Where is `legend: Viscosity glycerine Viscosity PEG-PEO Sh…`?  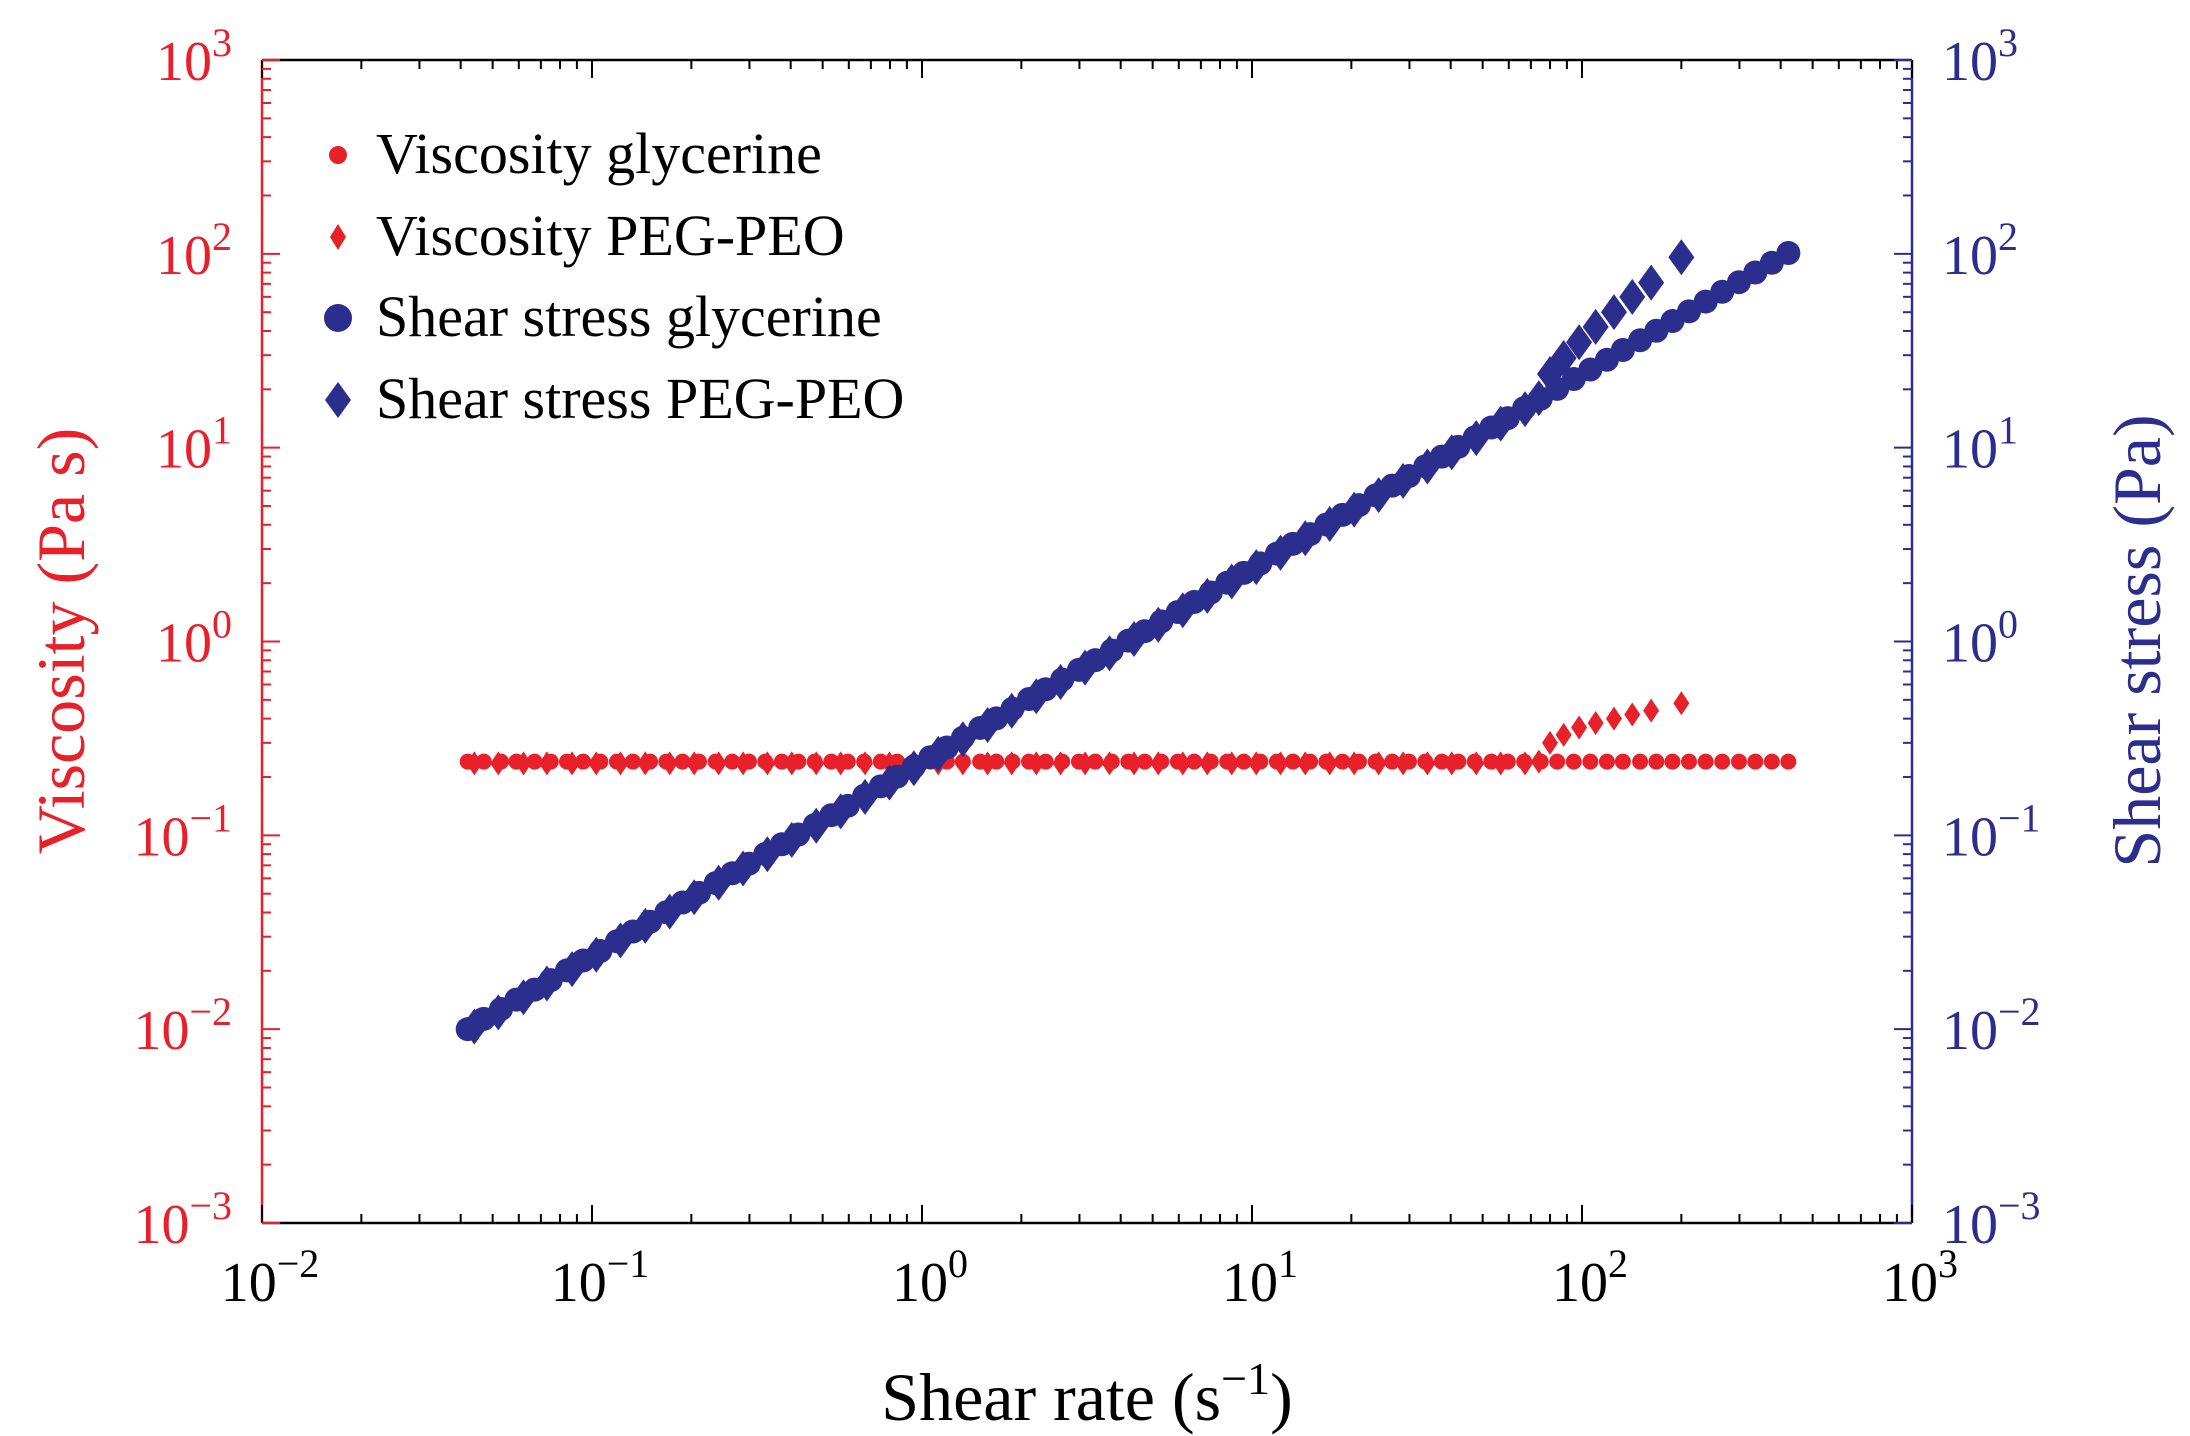 legend: Viscosity glycerine Viscosity PEG-PEO Sh… is located at coordinates (614, 276).